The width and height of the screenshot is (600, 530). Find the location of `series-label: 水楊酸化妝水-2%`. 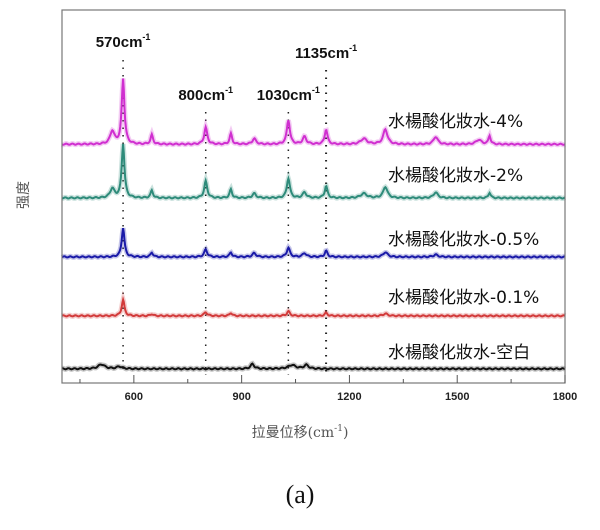

series-label: 水楊酸化妝水-2% is located at coordinates (455, 176).